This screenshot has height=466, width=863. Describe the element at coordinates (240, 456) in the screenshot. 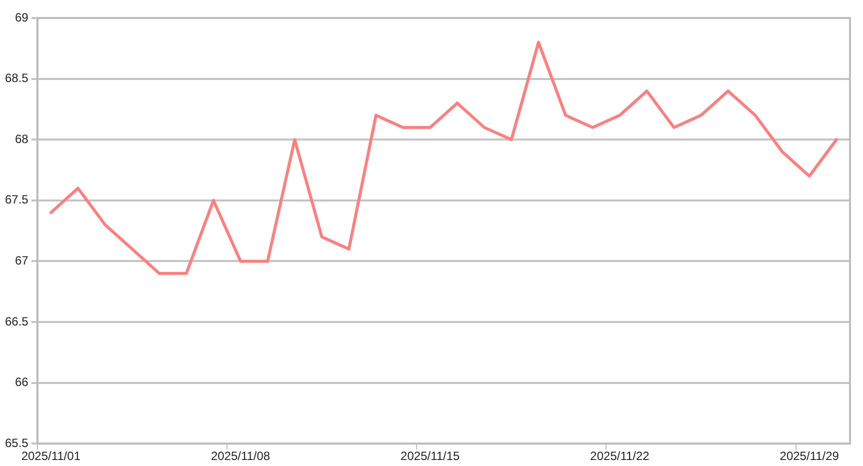

I see `x-tick-label: 2025/11/08` at that location.